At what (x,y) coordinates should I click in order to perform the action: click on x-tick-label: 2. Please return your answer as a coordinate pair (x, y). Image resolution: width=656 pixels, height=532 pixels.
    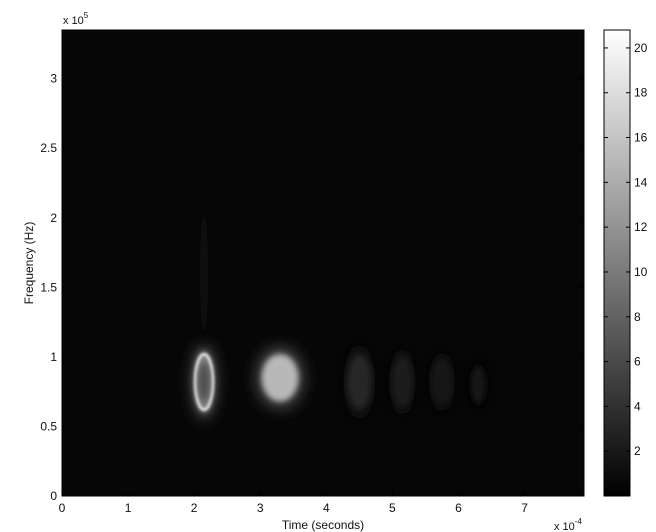
    Looking at the image, I should click on (194, 508).